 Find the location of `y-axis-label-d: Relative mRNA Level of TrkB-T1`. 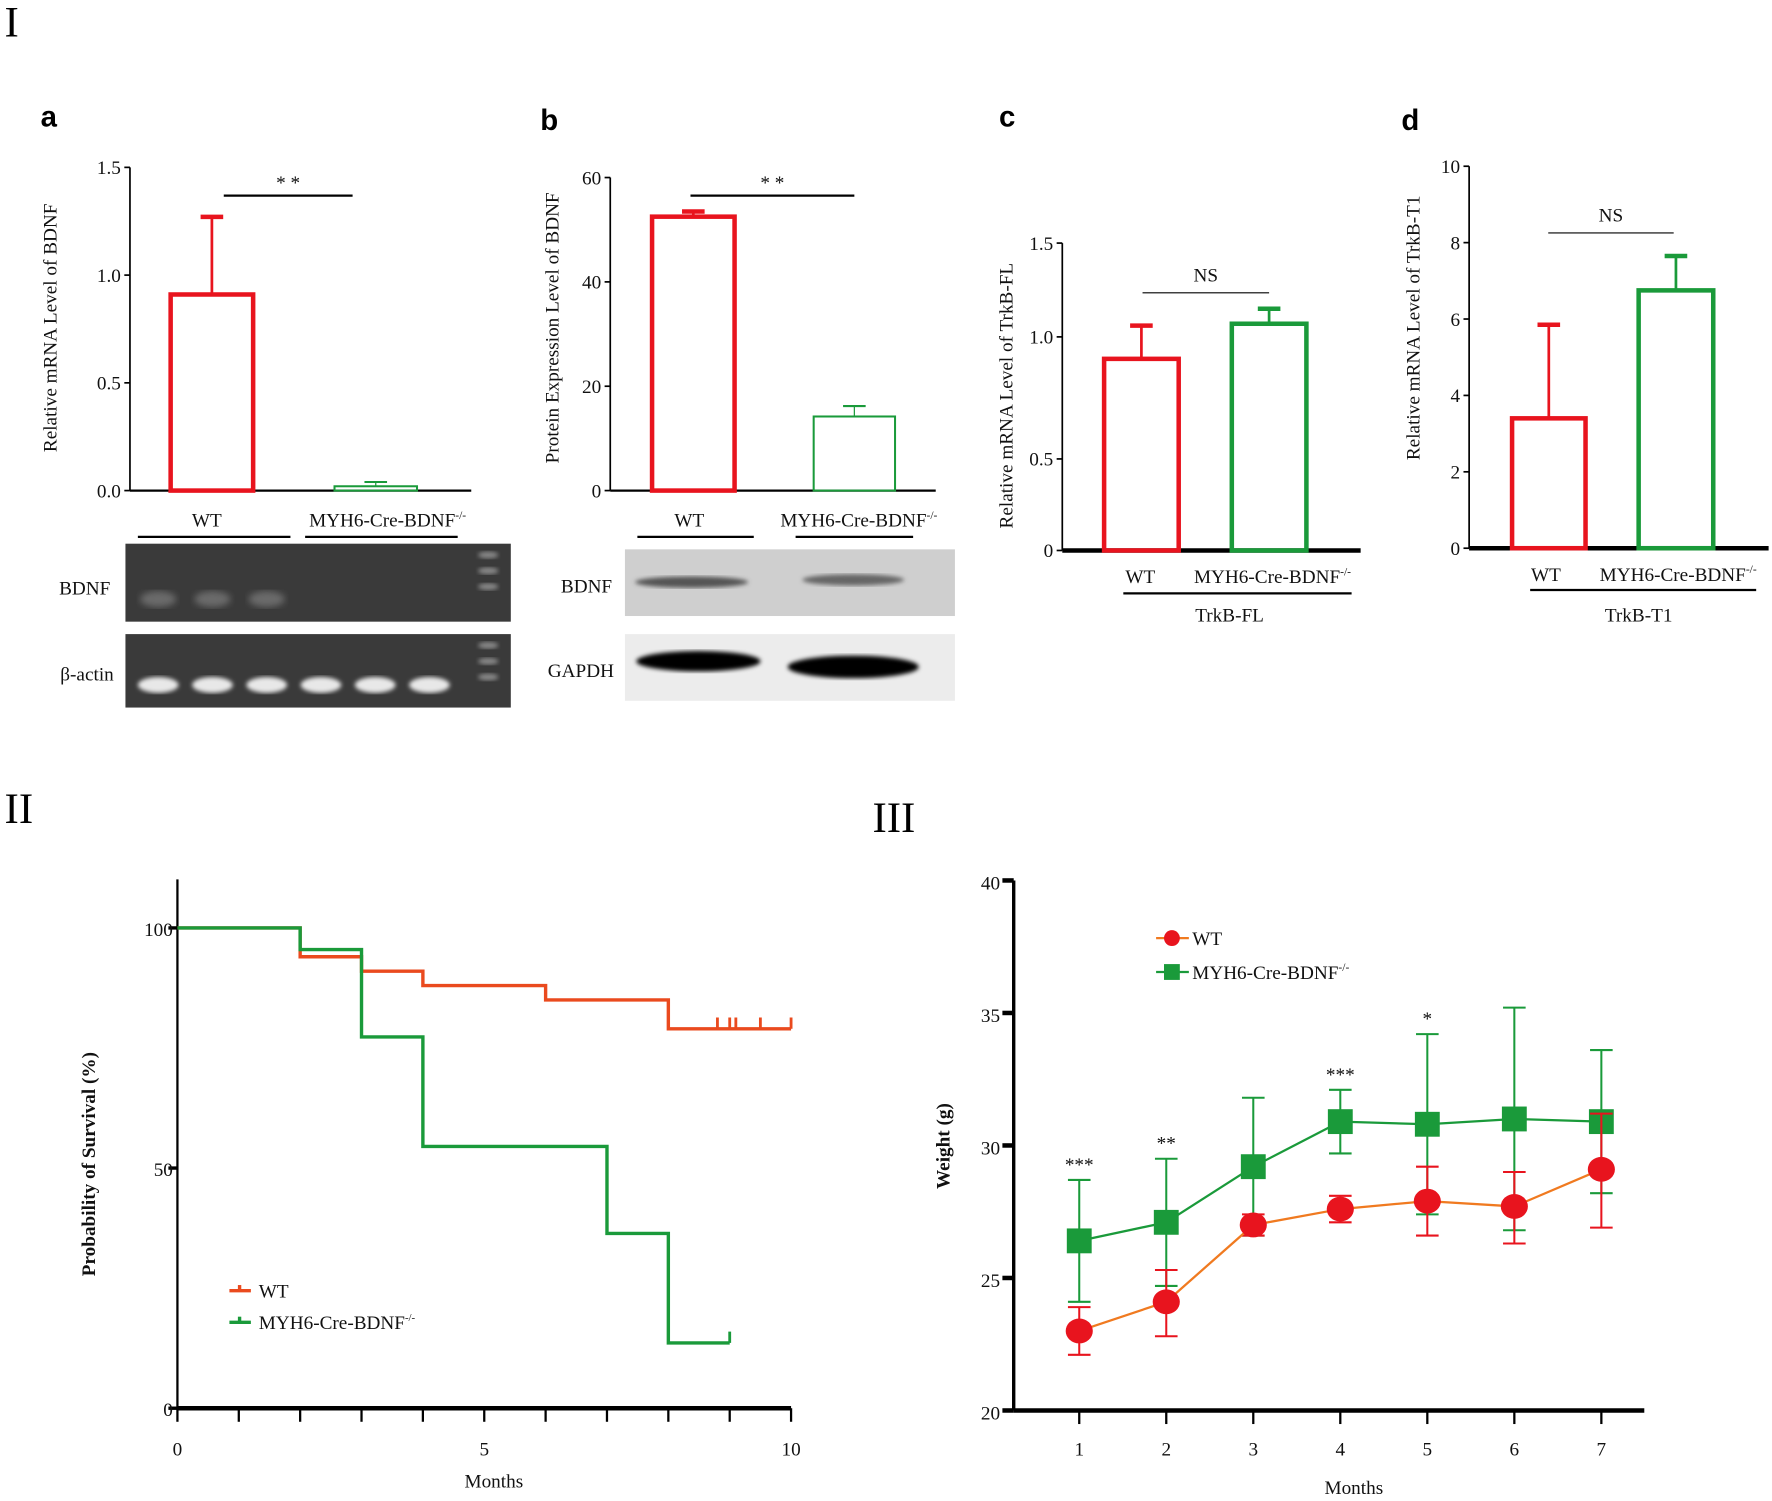

y-axis-label-d: Relative mRNA Level of TrkB-T1 is located at coordinates (1413, 328).